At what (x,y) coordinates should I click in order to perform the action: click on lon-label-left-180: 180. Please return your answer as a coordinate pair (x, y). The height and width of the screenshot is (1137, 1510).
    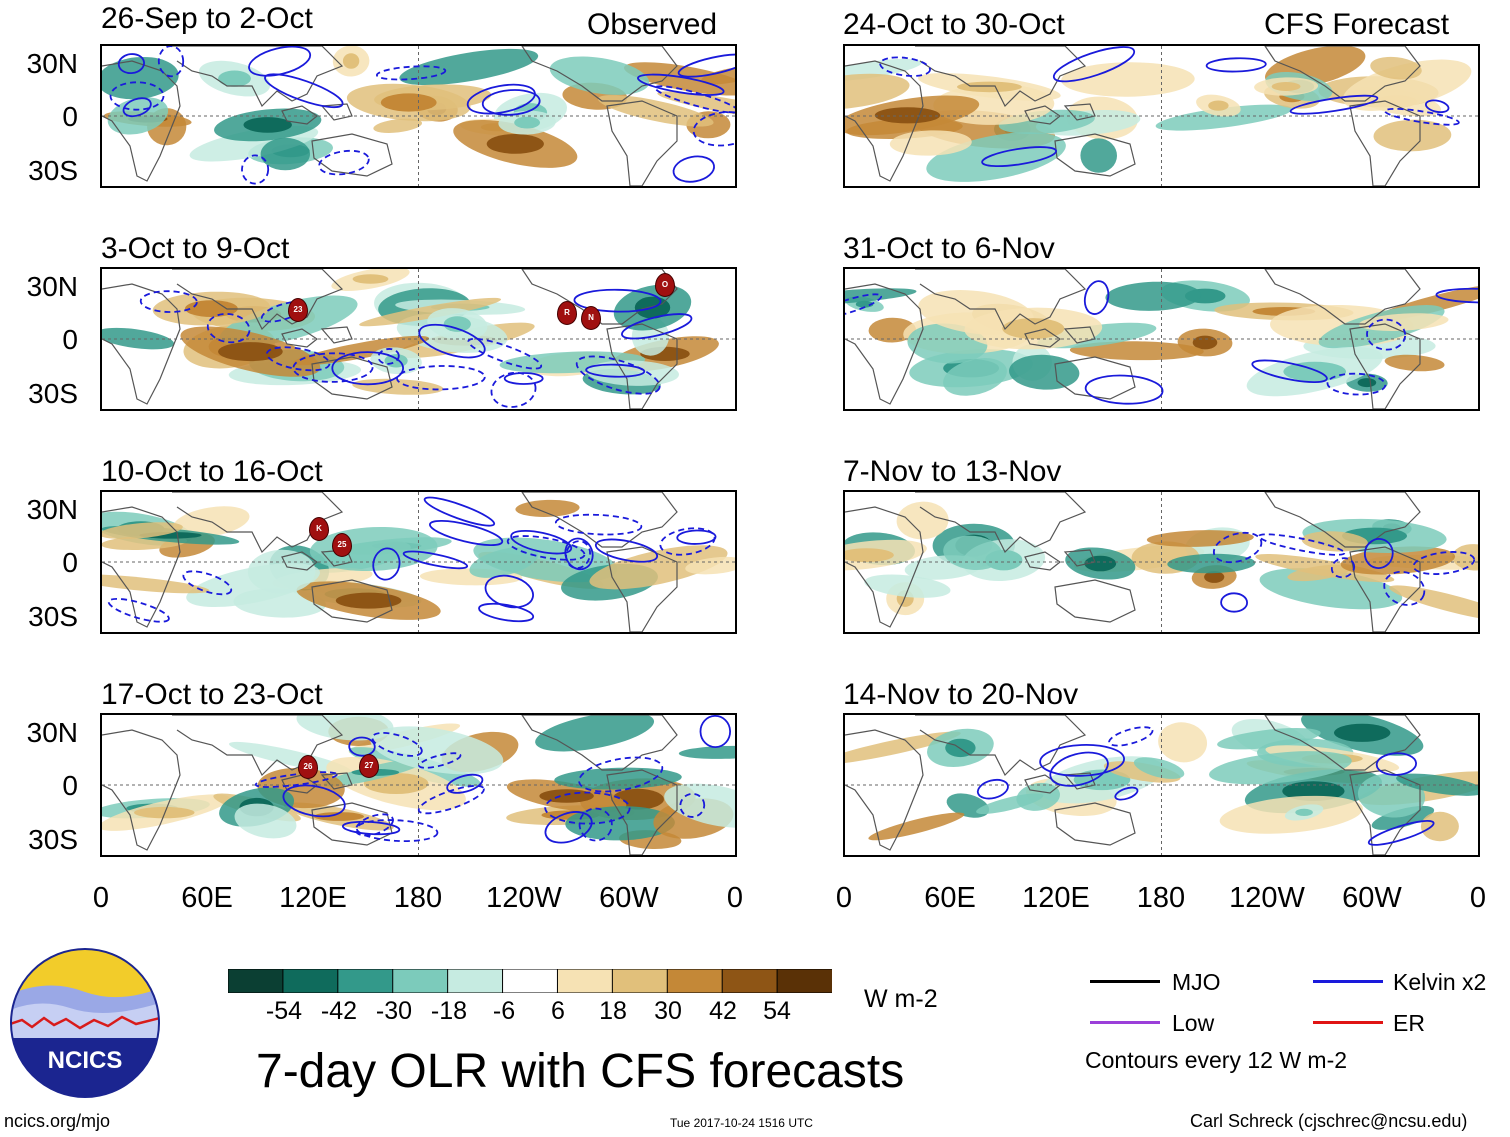
    Looking at the image, I should click on (418, 898).